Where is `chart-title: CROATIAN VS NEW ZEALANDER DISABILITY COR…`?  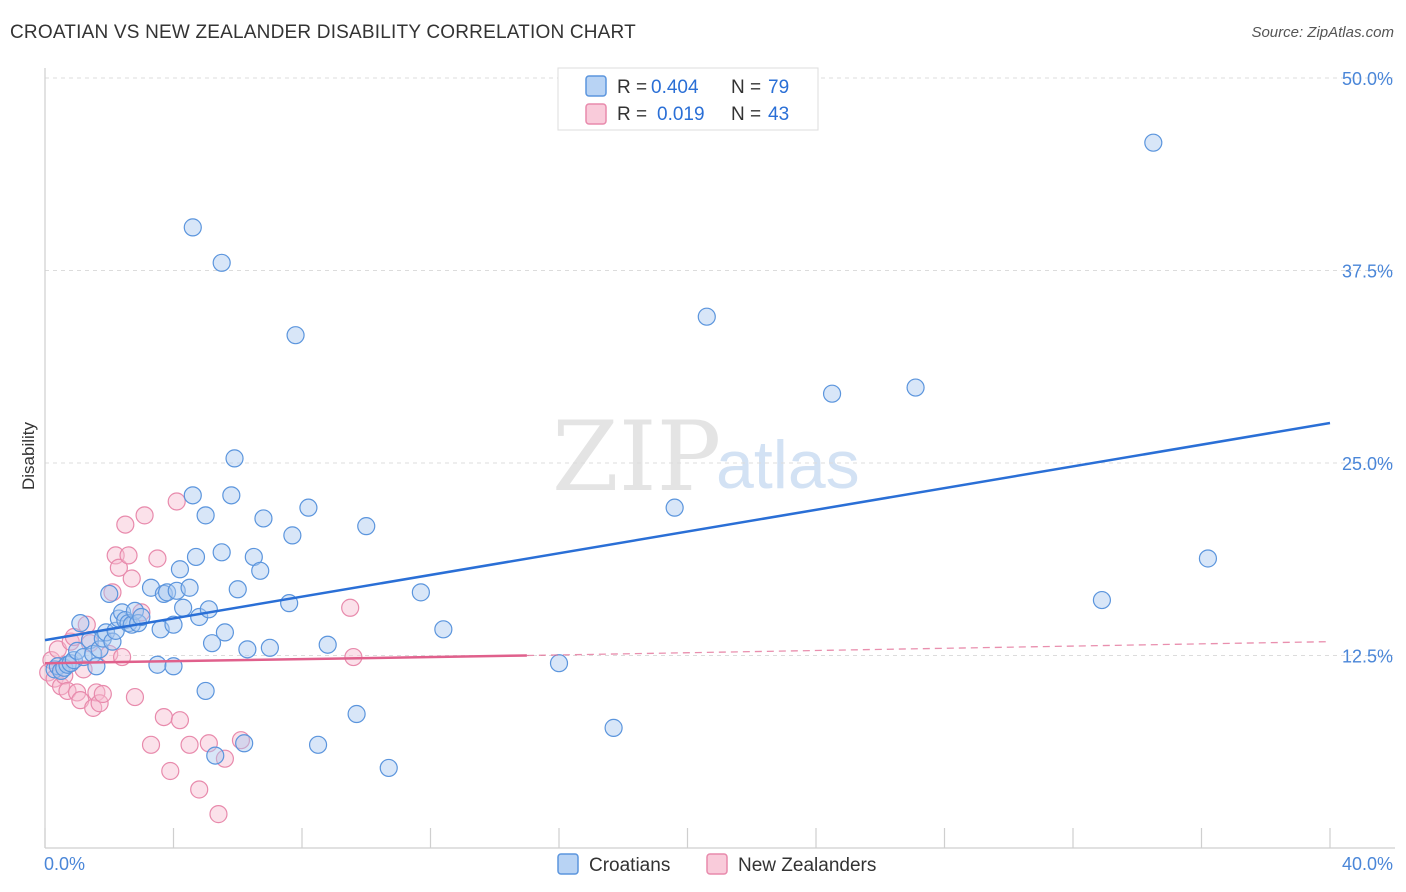 chart-title: CROATIAN VS NEW ZEALANDER DISABILITY COR… is located at coordinates (323, 32).